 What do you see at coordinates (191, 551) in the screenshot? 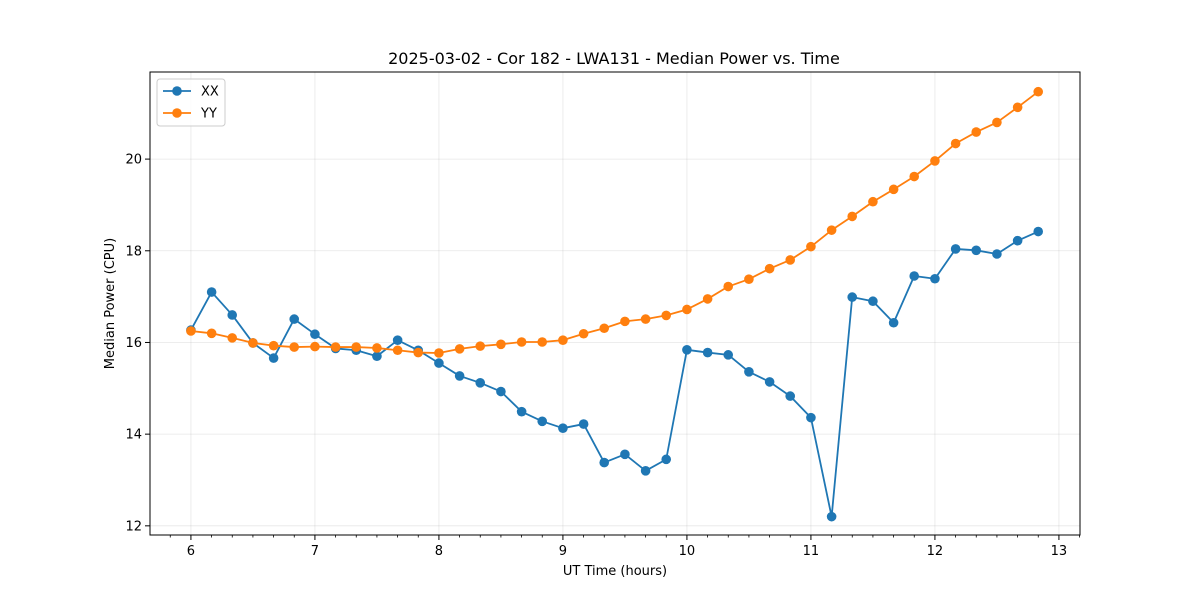
I see `x-tick-label: 6` at bounding box center [191, 551].